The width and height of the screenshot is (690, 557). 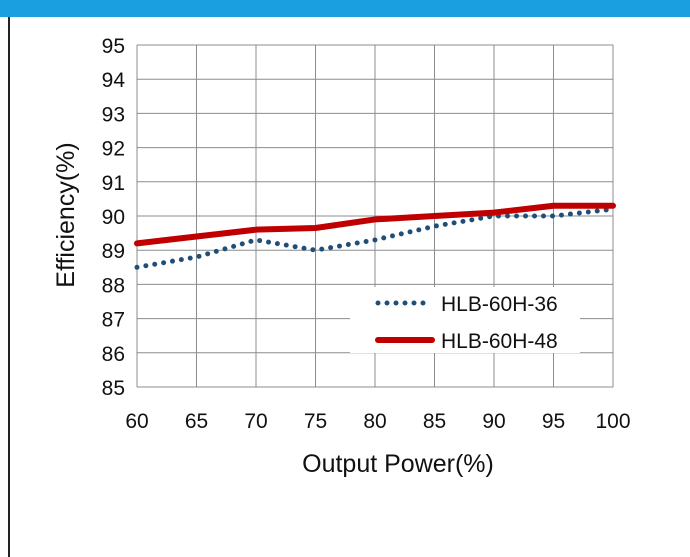 What do you see at coordinates (9, 287) in the screenshot?
I see `left-border` at bounding box center [9, 287].